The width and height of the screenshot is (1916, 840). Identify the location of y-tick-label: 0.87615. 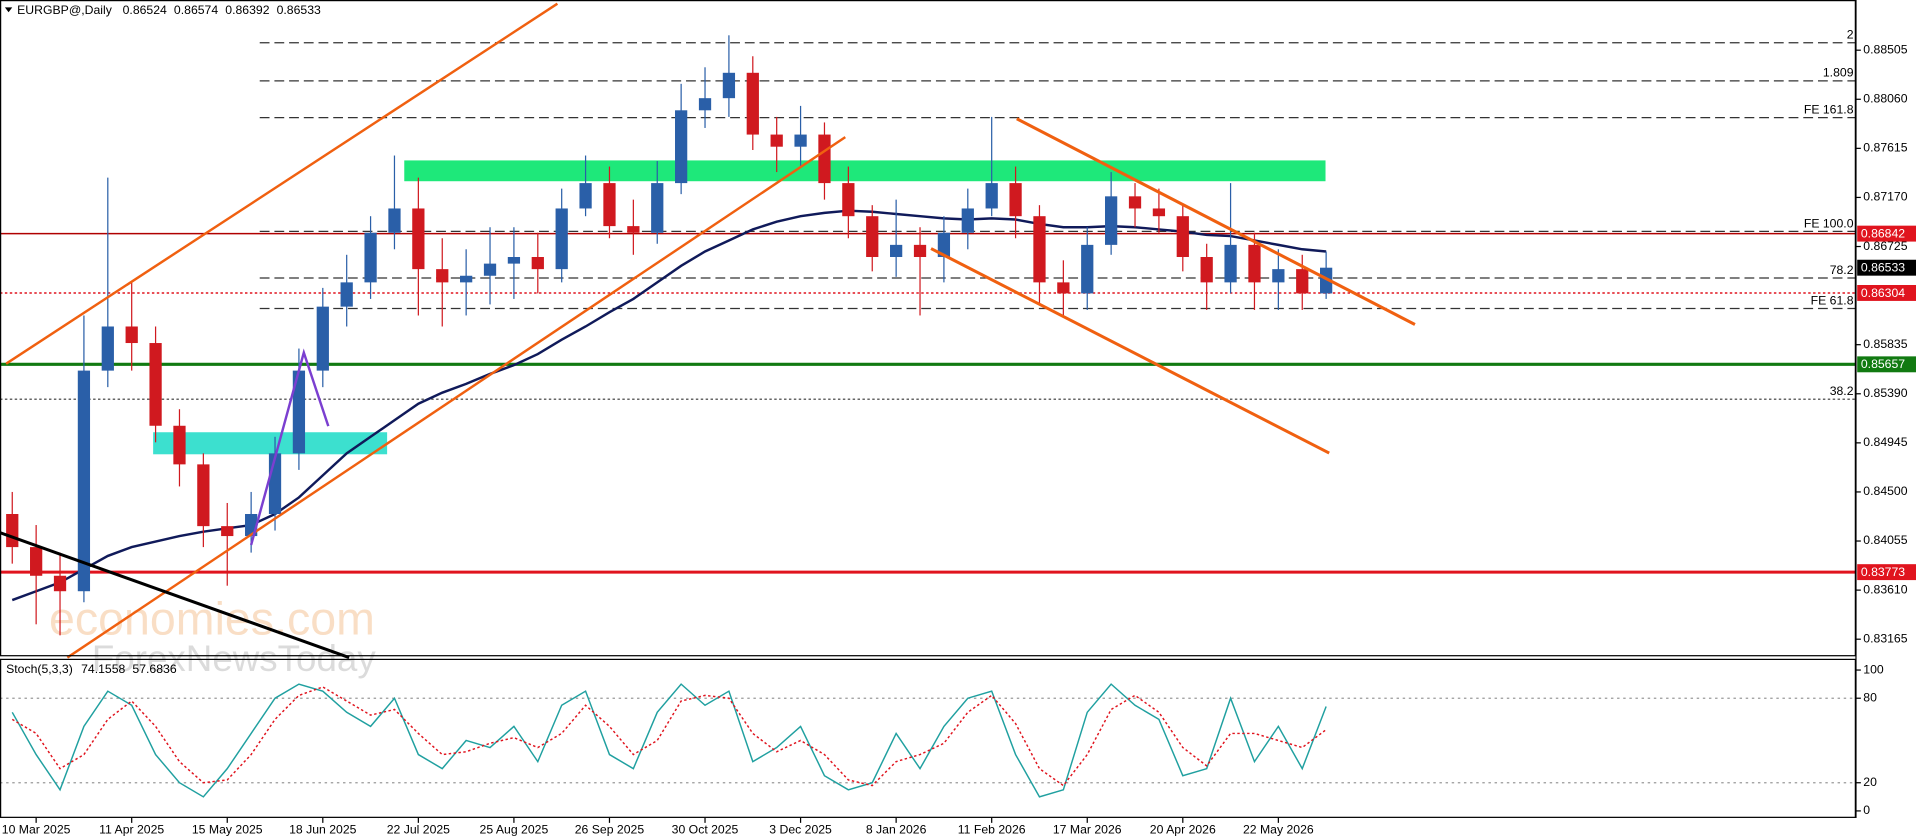
(1885, 148).